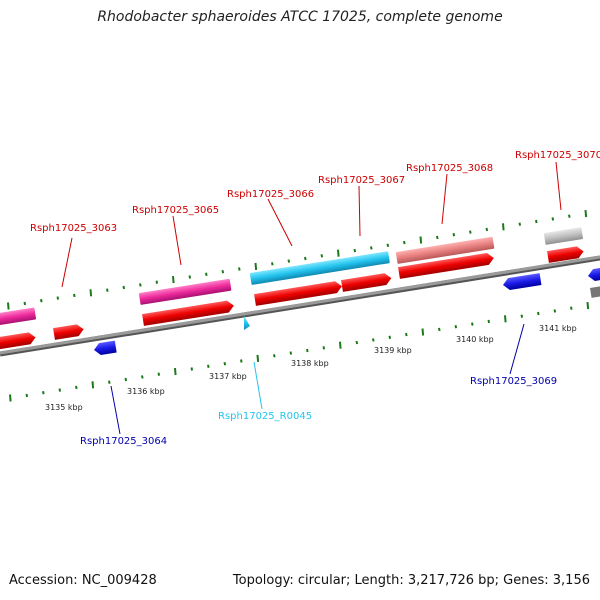  I want to click on gene-label: Rsph17025_3069, so click(513, 381).